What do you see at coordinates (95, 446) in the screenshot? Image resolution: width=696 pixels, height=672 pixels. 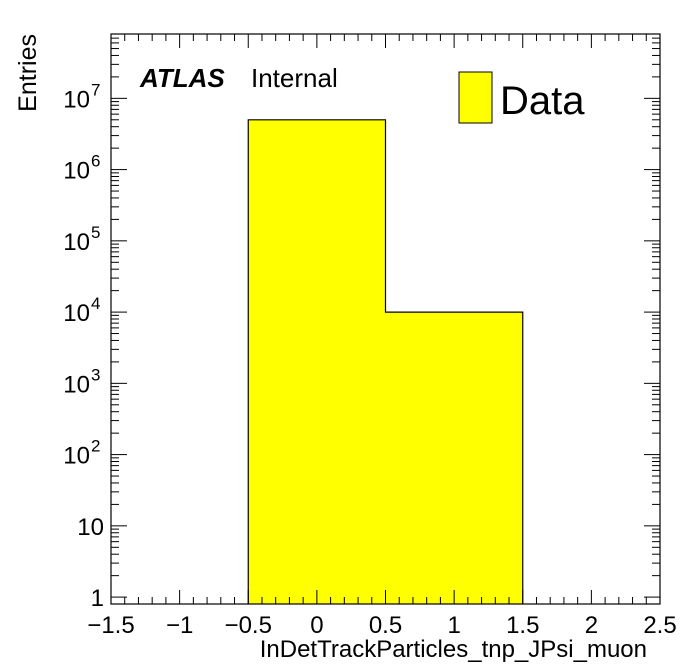 I see `y-tick-label-exponent: 2` at bounding box center [95, 446].